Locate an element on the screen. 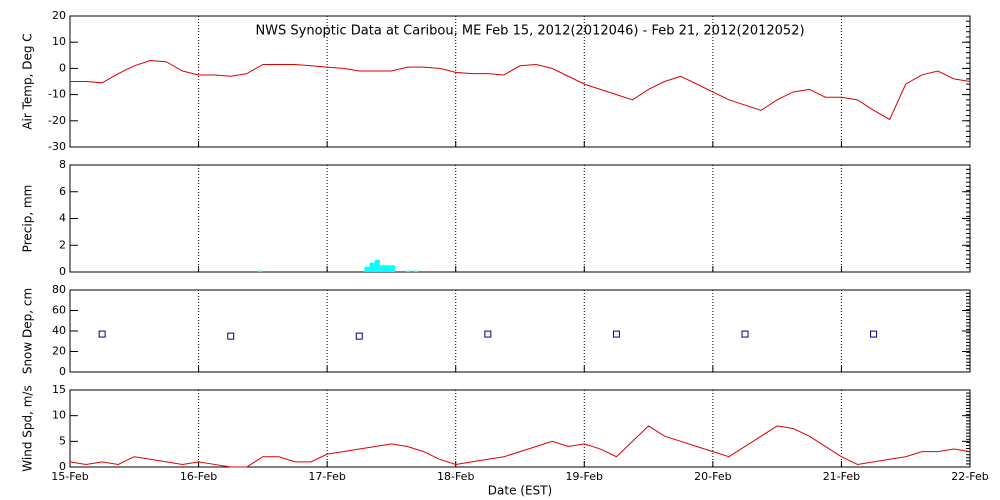  y-tick-label: 6 is located at coordinates (62, 191).